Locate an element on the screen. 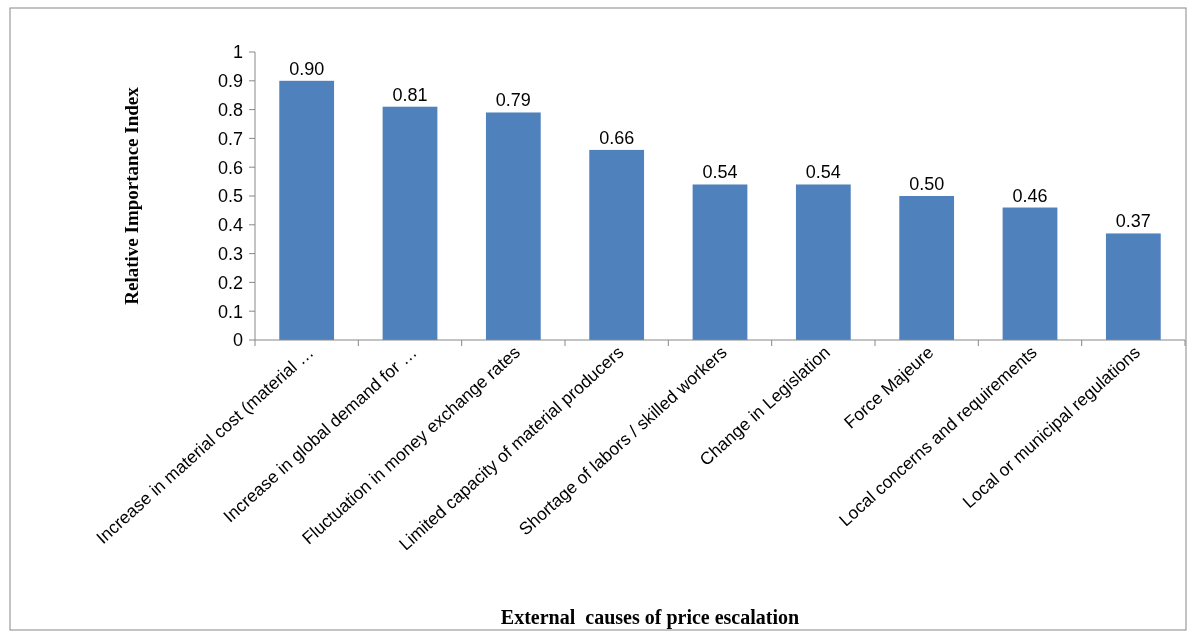  x-axis-title: External causes of price escalation is located at coordinates (650, 617).